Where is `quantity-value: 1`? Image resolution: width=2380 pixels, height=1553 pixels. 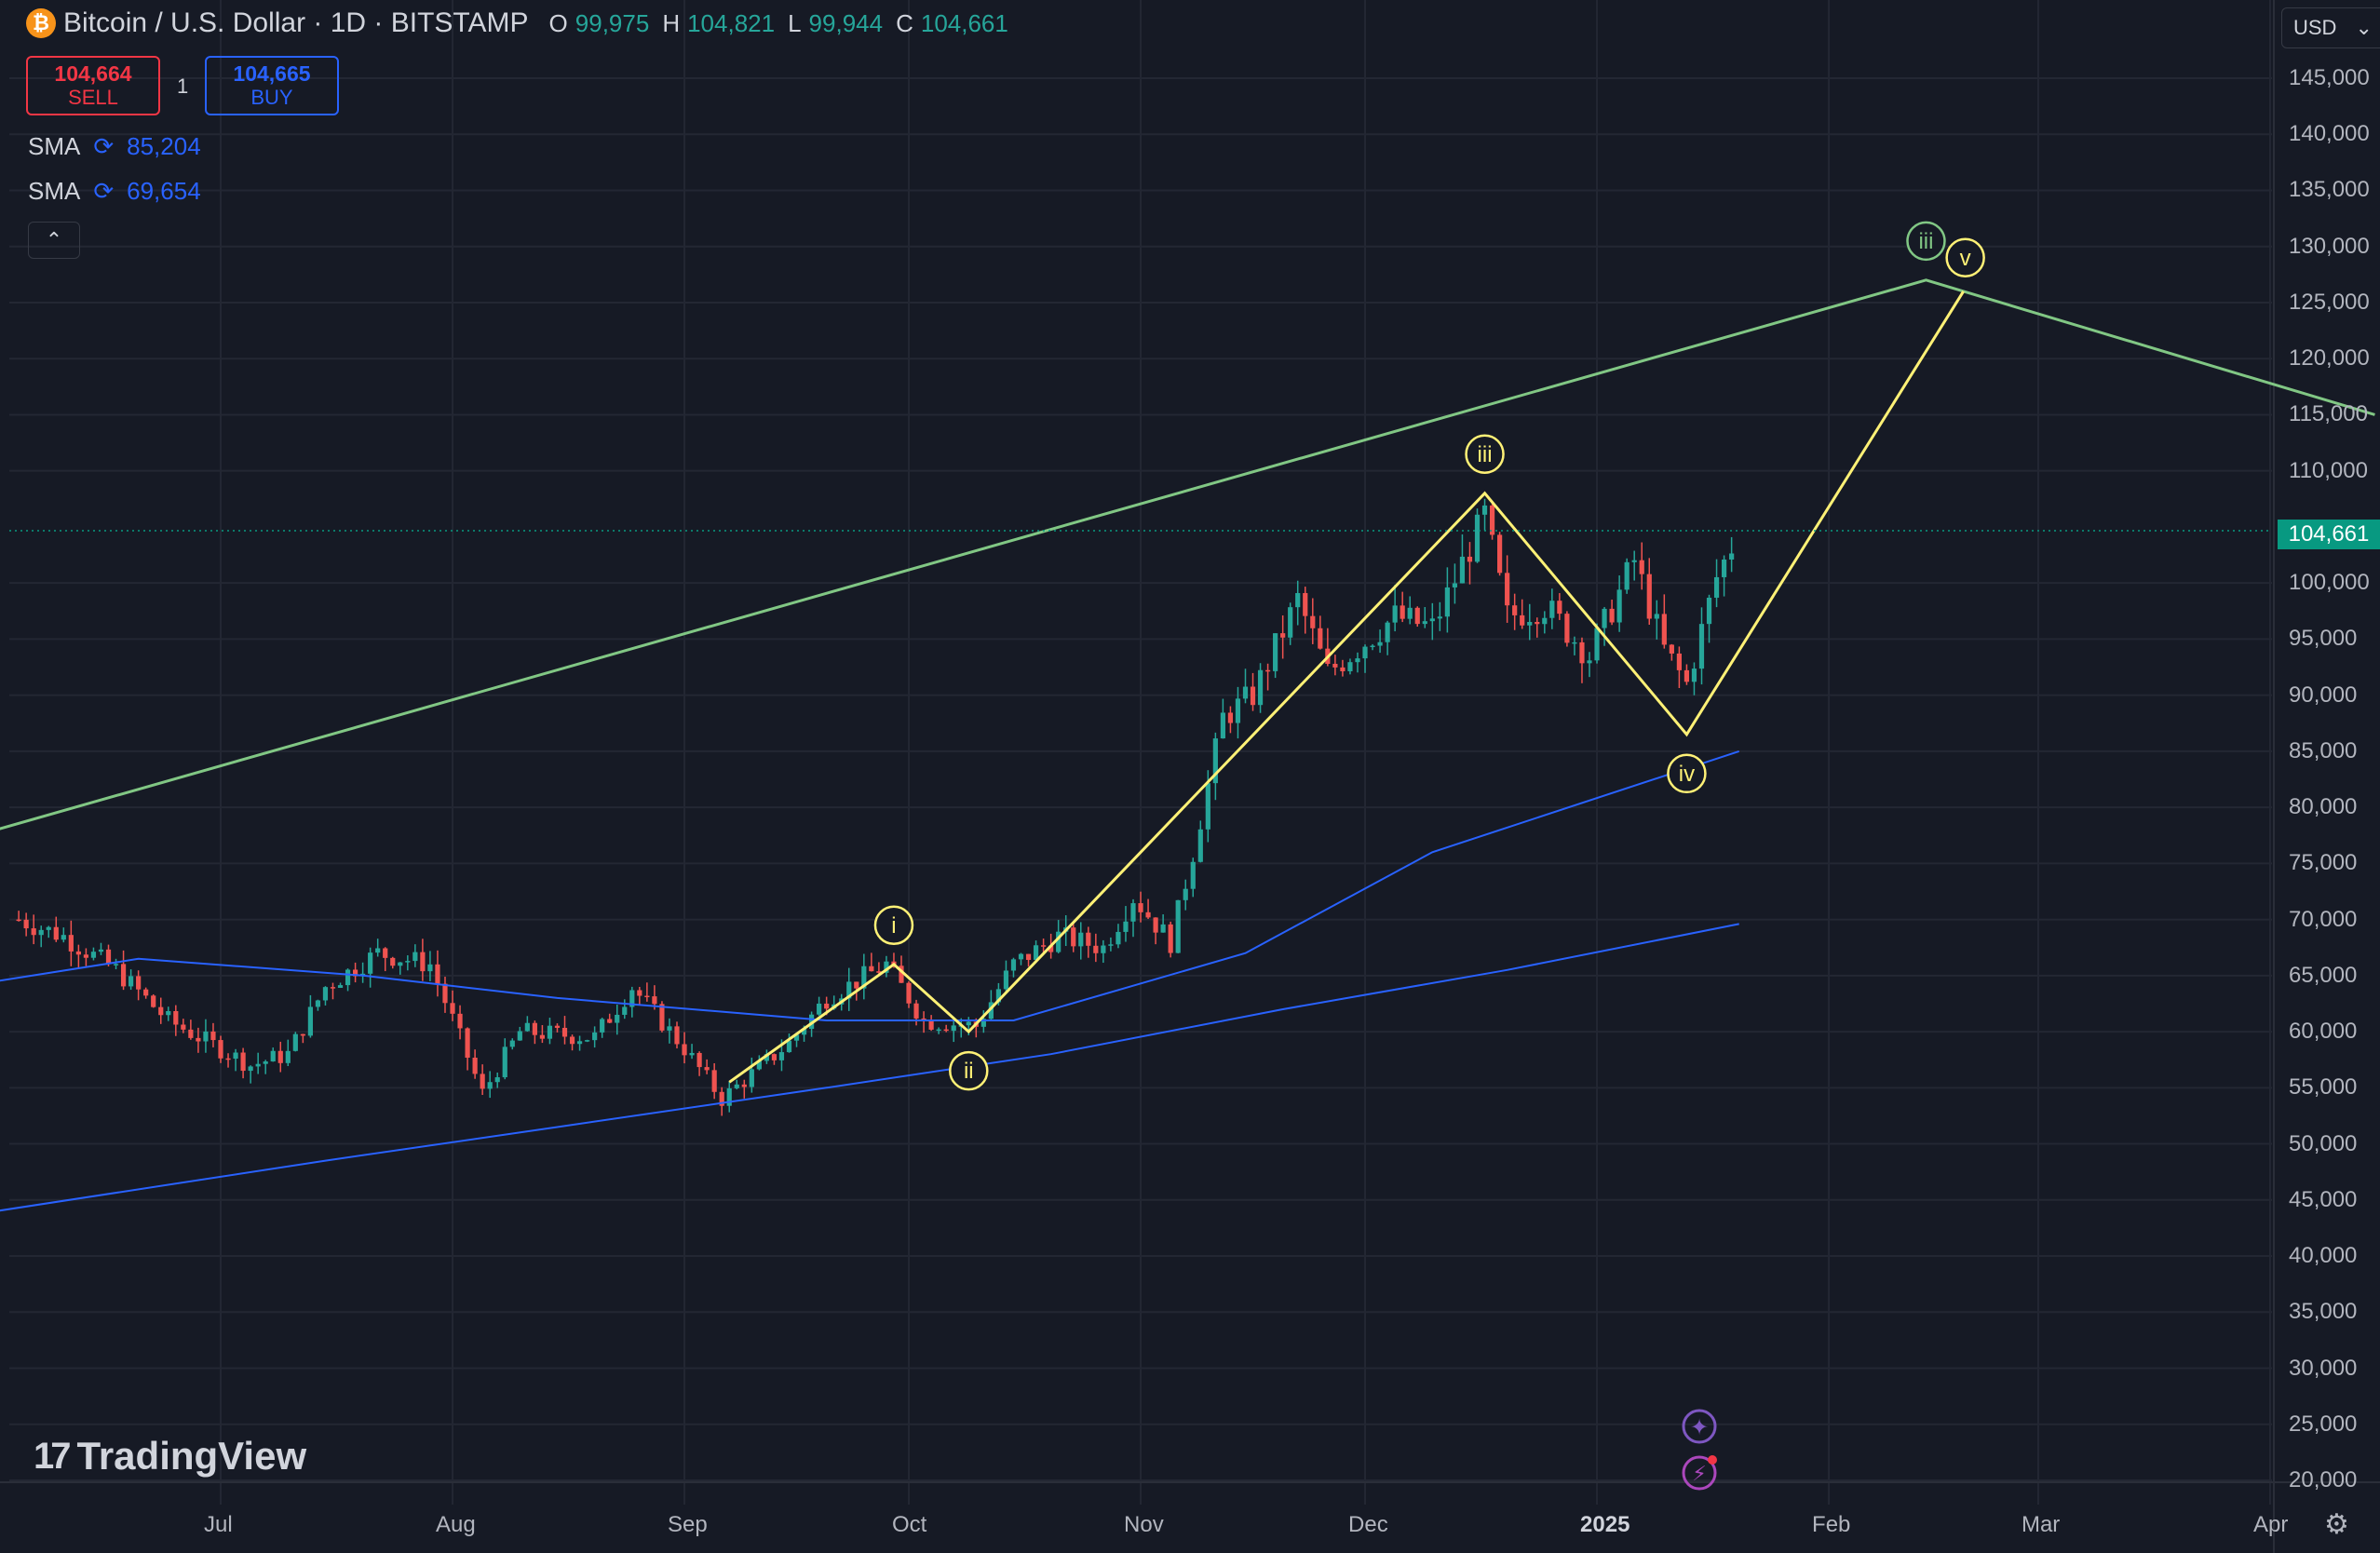 quantity-value: 1 is located at coordinates (183, 86).